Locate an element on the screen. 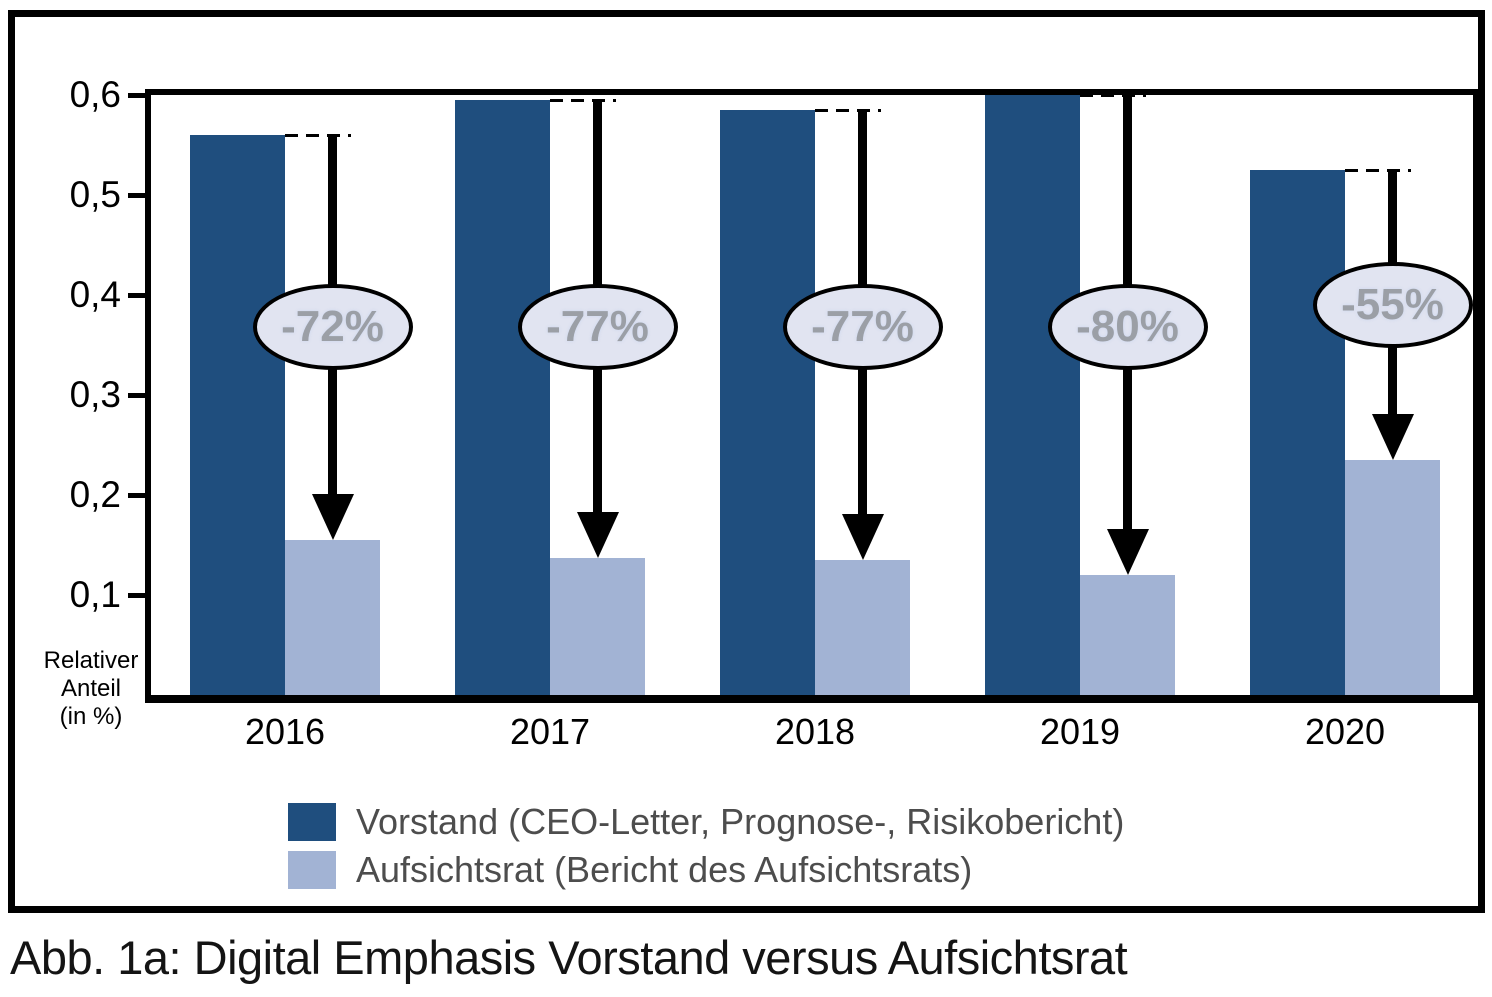 The width and height of the screenshot is (1492, 997). x-tick-label-2019: 2019 is located at coordinates (1080, 731).